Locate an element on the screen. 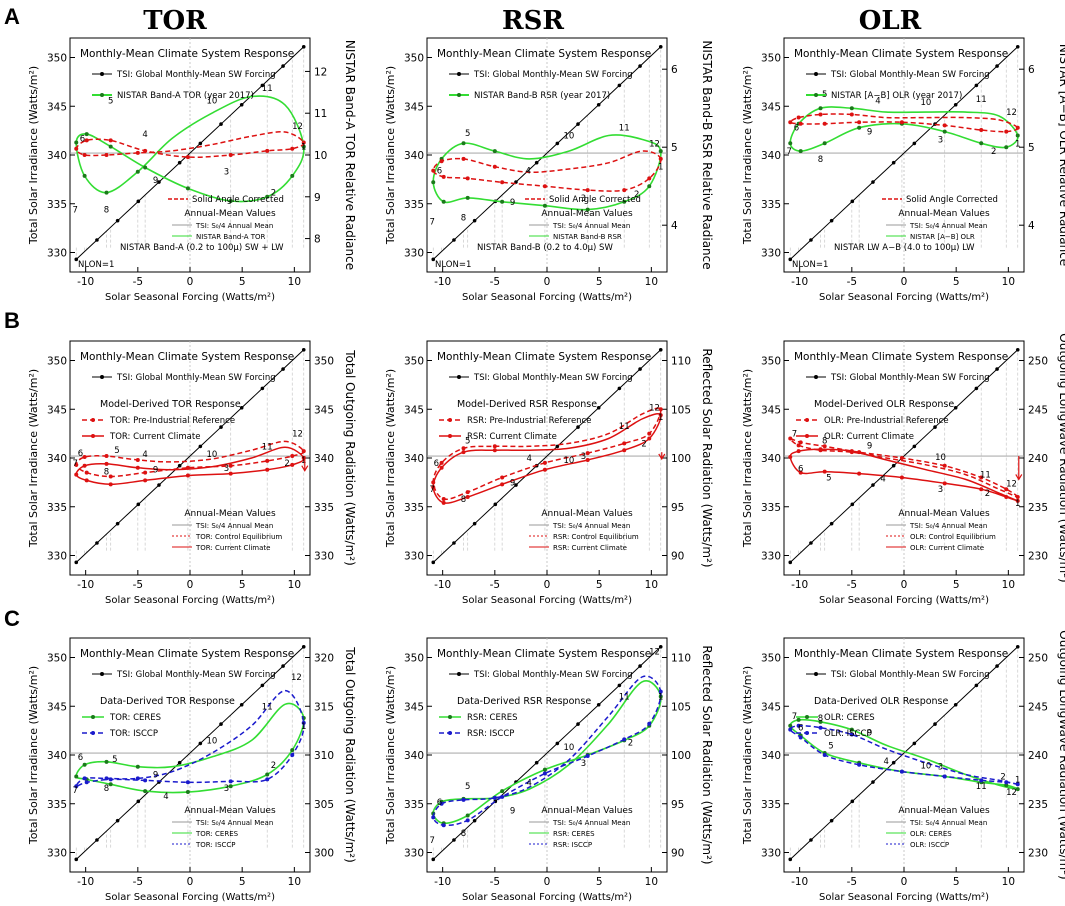 The width and height of the screenshot is (1065, 906). change-arrow-head is located at coordinates (662, 457).